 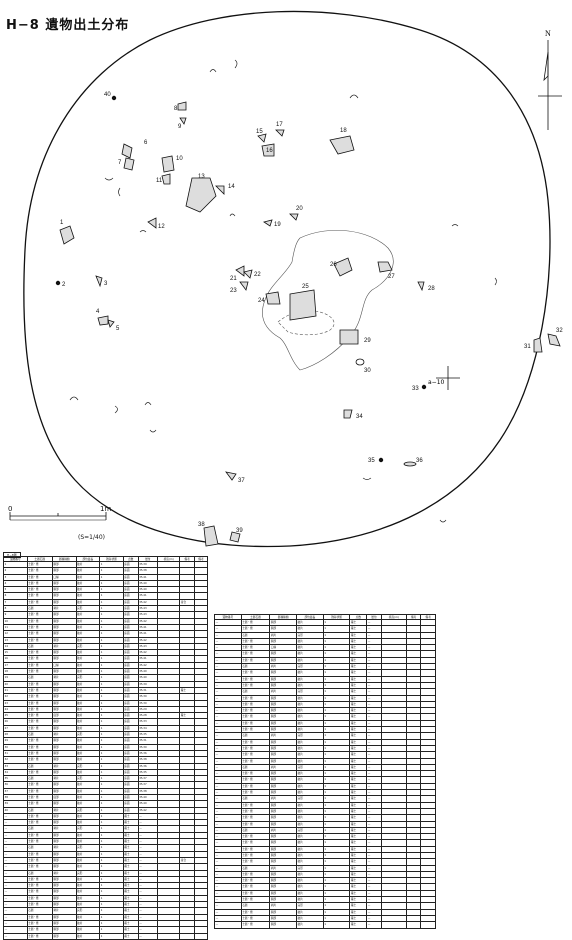 What do you see at coordinates (107, 95) in the screenshot?
I see `label-40: 40` at bounding box center [107, 95].